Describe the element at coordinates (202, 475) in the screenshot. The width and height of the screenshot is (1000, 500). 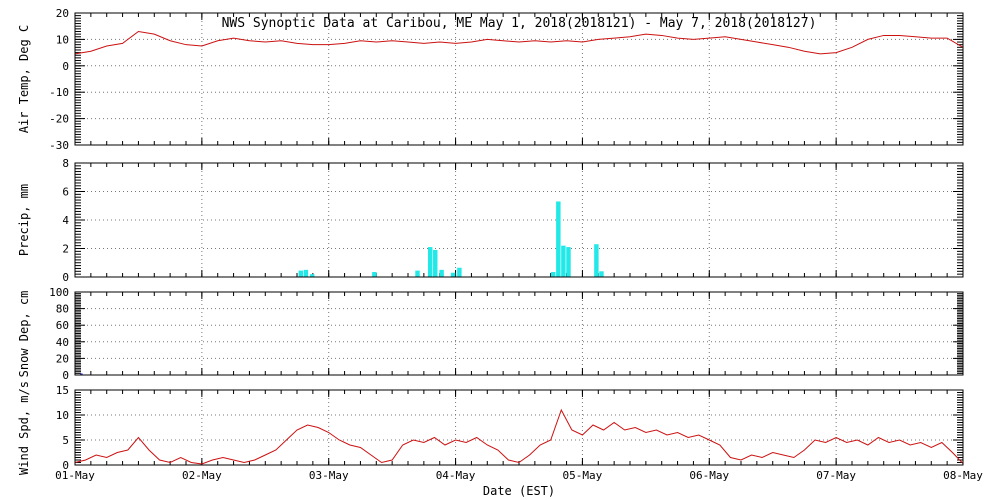
I see `x-tick-label: 02-May` at that location.